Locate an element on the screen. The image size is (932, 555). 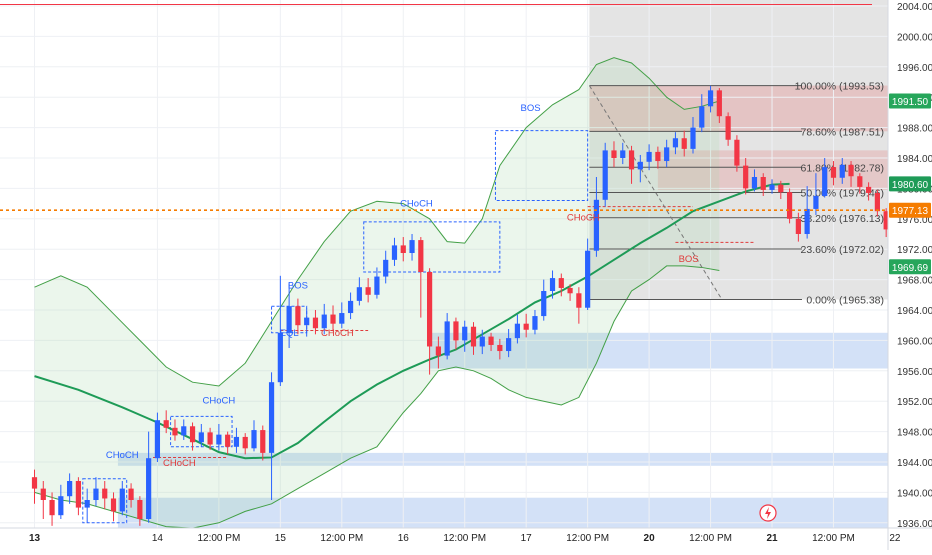
y-tick-label: 2004.00 is located at coordinates (914, 7).